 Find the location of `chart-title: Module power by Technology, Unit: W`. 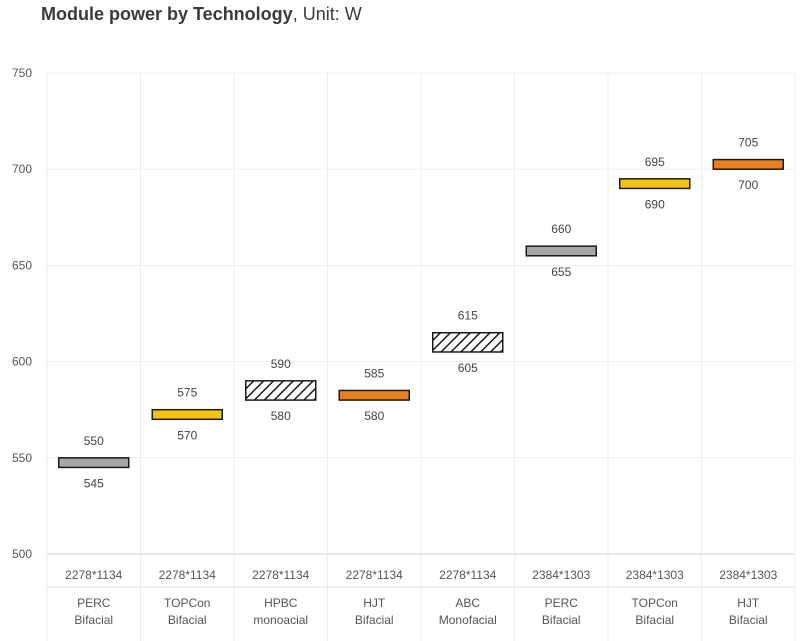

chart-title: Module power by Technology, Unit: W is located at coordinates (201, 14).